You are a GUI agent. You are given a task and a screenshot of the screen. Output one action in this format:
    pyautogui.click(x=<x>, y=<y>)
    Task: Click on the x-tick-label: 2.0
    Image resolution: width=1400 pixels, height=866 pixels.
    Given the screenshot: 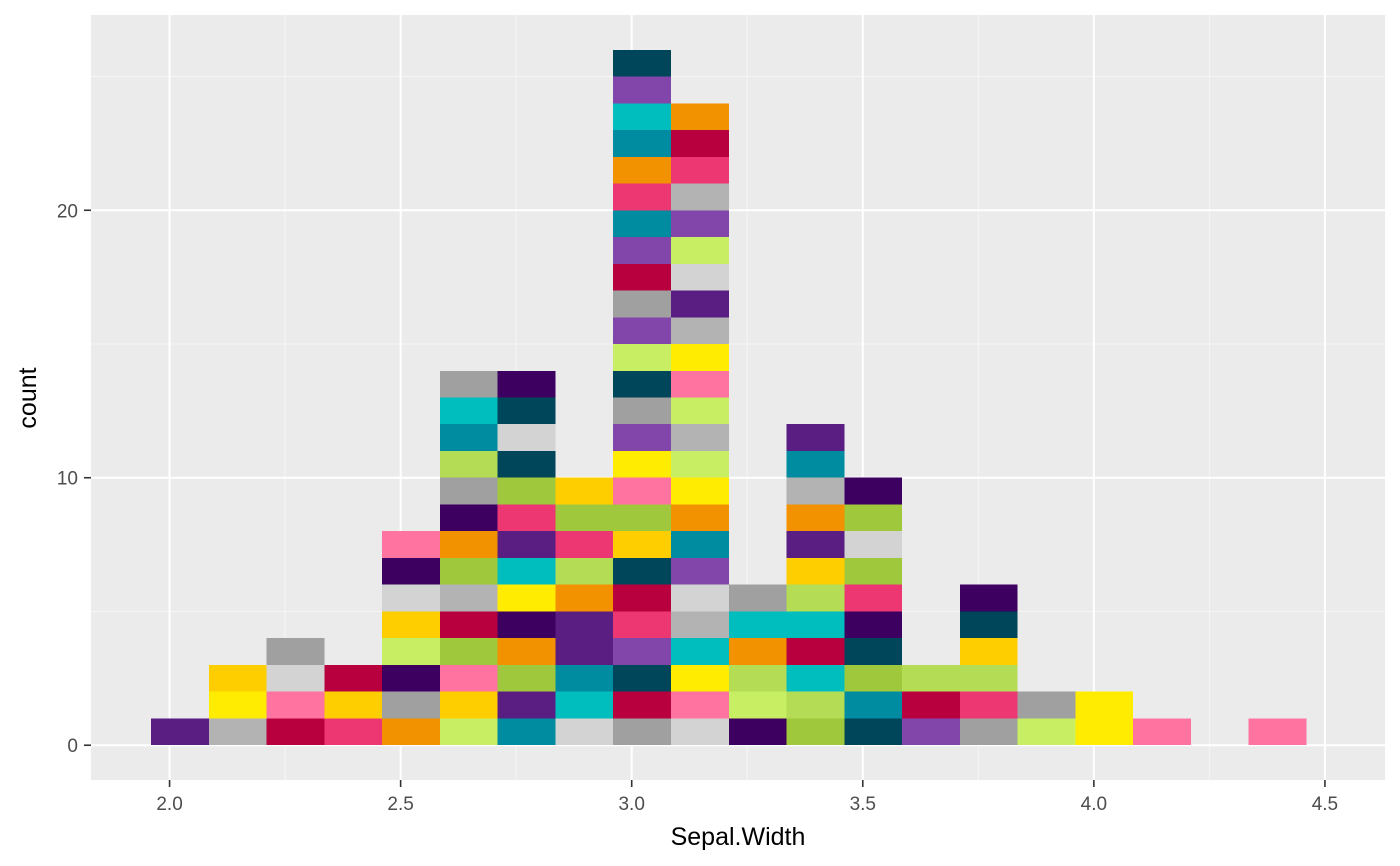 What is the action you would take?
    pyautogui.click(x=169, y=804)
    